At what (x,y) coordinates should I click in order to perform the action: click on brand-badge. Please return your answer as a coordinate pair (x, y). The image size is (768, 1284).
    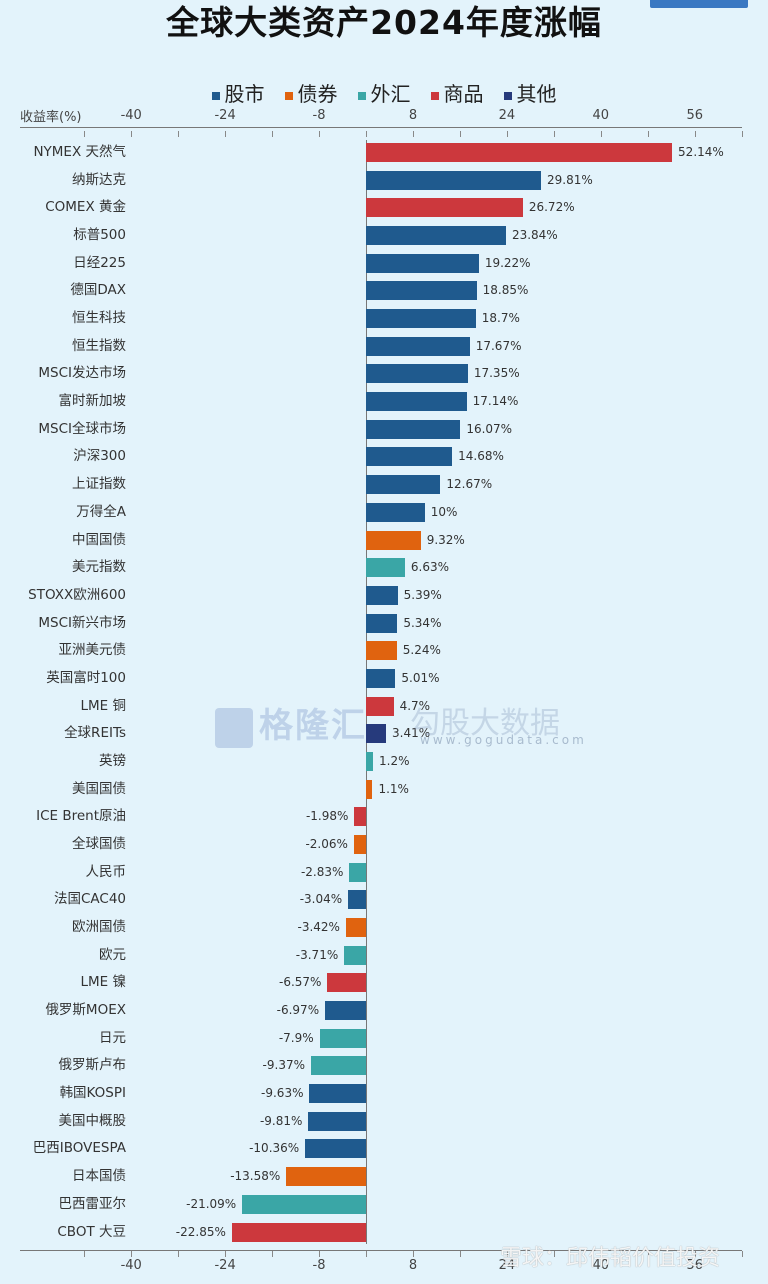
    Looking at the image, I should click on (699, 4).